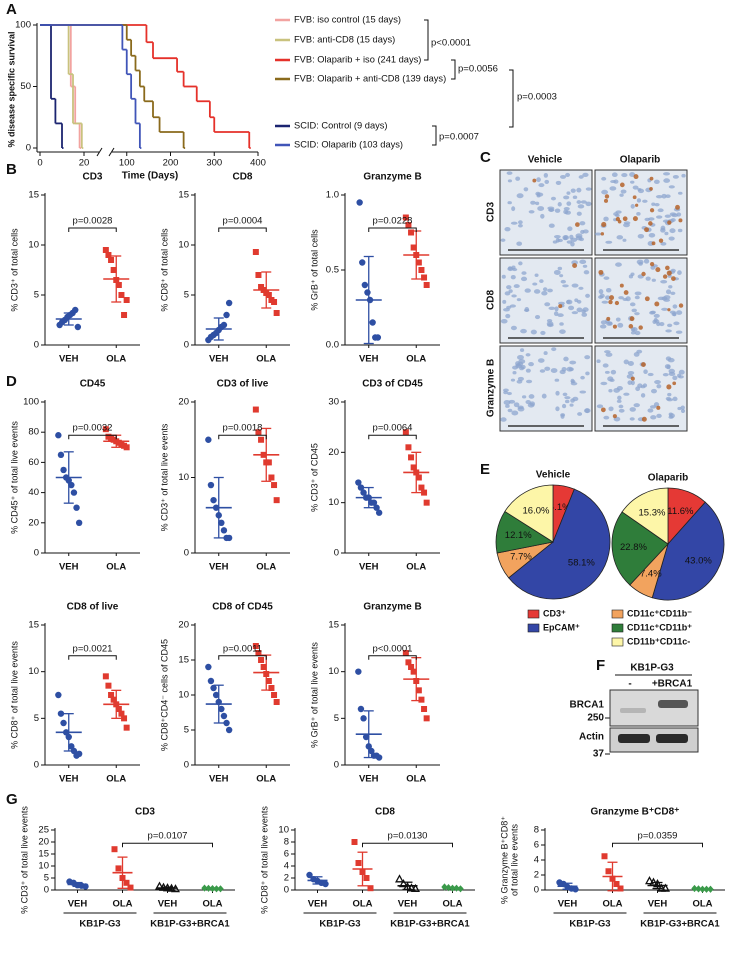 This screenshot has width=736, height=960. What do you see at coordinates (491, 388) in the screenshot?
I see `micrograph-row: Granzyme B` at bounding box center [491, 388].